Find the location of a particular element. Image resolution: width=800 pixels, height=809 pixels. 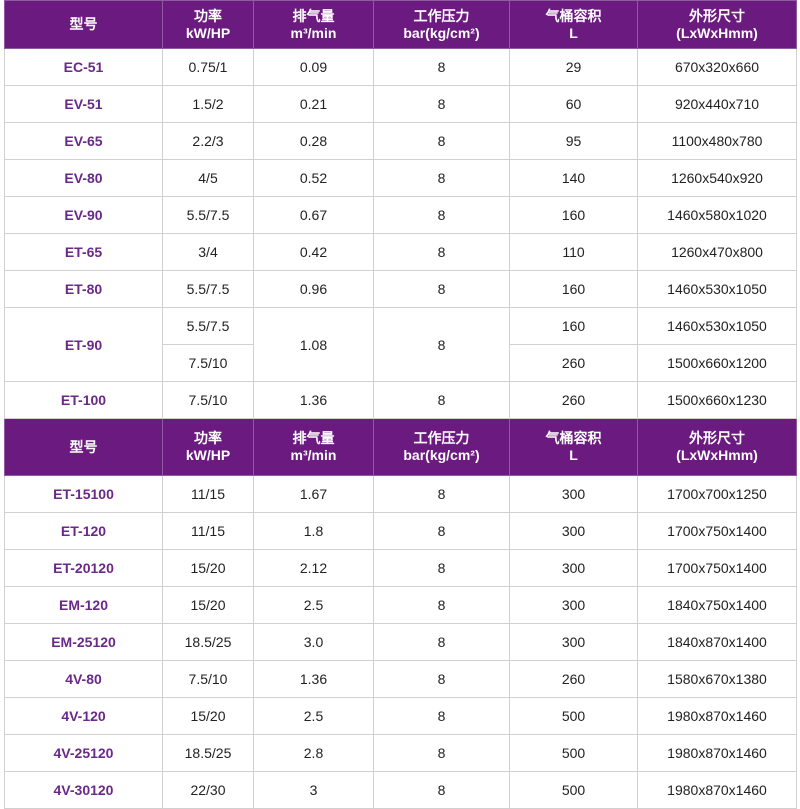

model-cell: ET-100 is located at coordinates (83, 400).